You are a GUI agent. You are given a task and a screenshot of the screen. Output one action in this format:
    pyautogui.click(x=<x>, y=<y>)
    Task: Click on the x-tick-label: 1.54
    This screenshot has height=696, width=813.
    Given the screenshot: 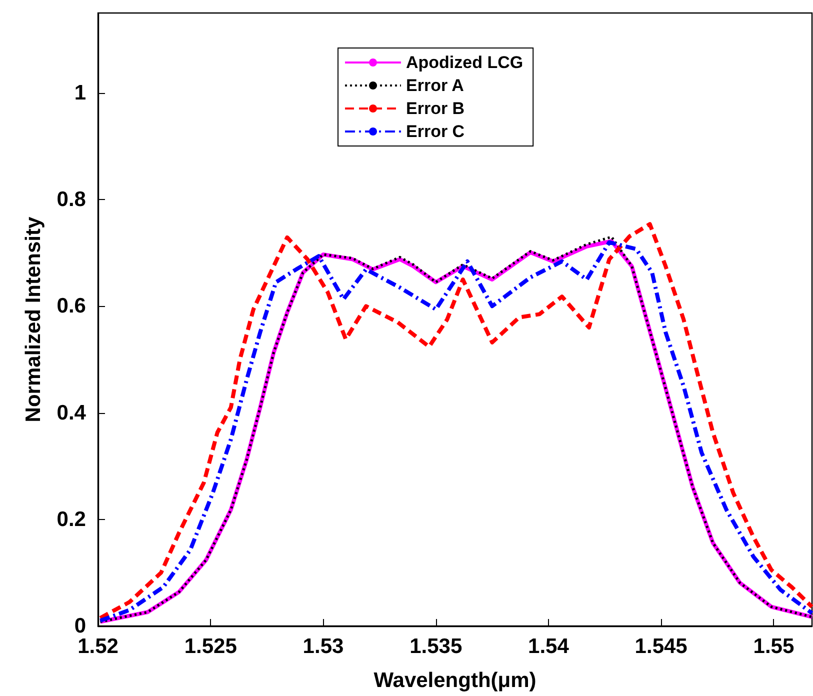 What is the action you would take?
    pyautogui.click(x=549, y=646)
    